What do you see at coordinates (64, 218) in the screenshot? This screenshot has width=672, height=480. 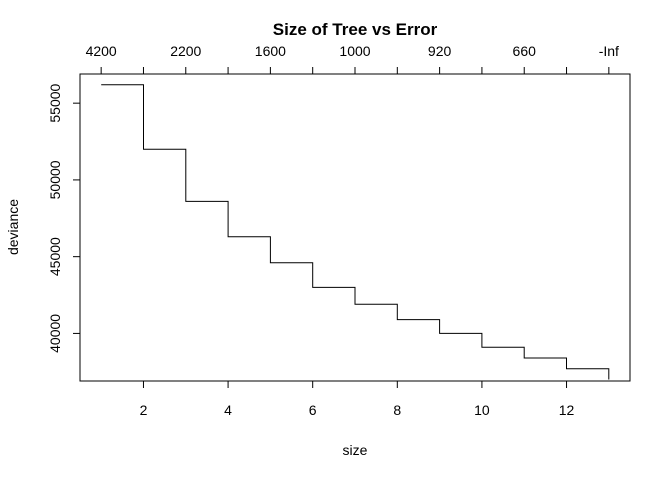 I see `y-axis: 40000 45000 50000 55000` at bounding box center [64, 218].